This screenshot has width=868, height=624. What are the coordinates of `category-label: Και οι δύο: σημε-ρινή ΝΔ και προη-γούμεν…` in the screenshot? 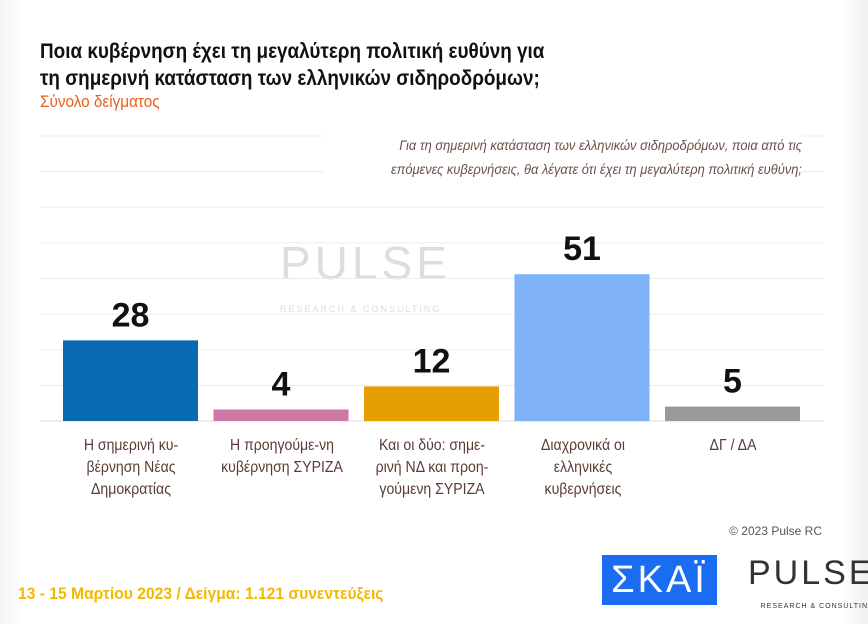 It's located at (432, 467).